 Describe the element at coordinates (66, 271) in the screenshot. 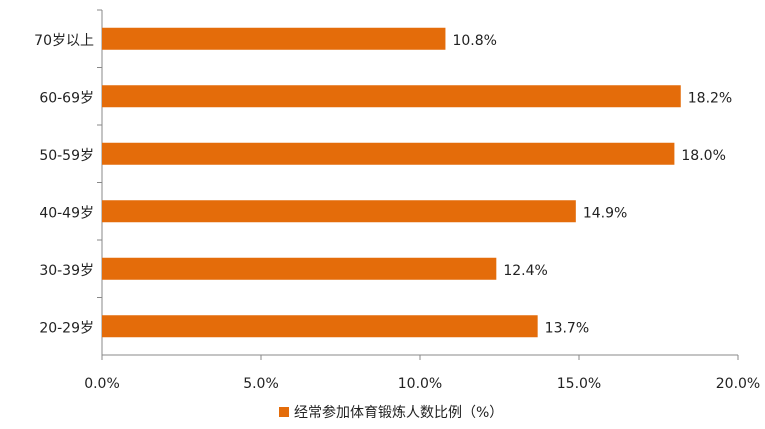

I see `y-tick-label: 30-39岁` at that location.